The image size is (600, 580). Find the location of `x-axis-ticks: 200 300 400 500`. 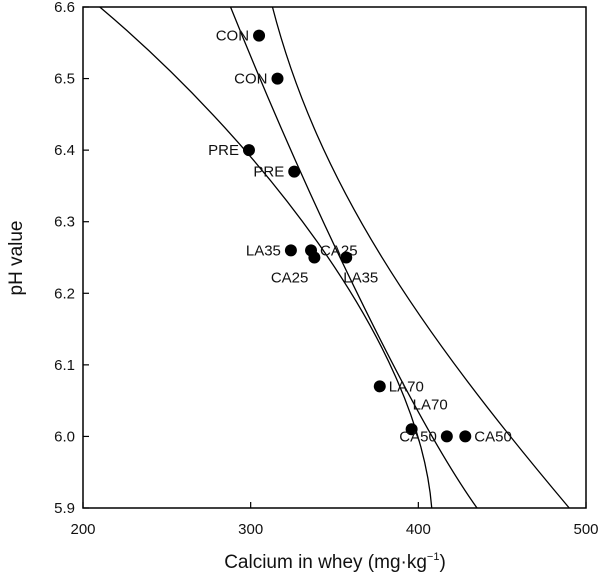

x-axis-ticks: 200 300 400 500 is located at coordinates (334, 520).